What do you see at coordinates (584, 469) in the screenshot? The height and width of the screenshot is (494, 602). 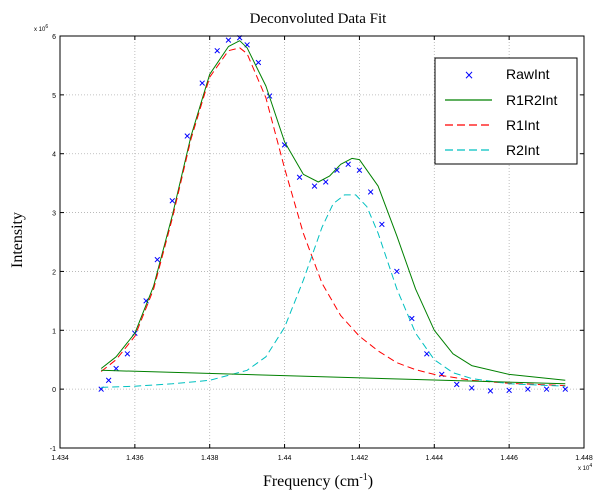 I see `x-multiplier-base: x 10` at bounding box center [584, 469].